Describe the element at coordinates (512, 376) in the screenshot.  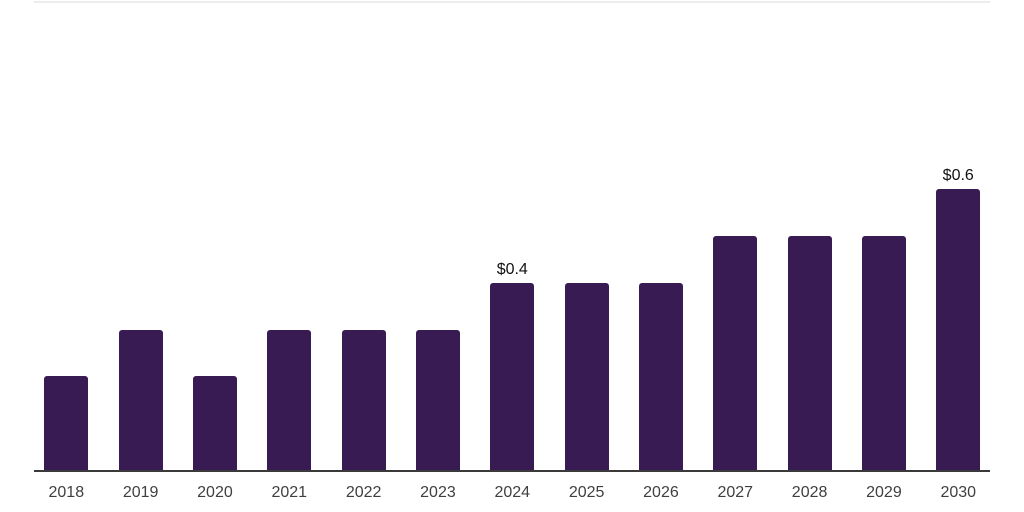
I see `bar-2024` at that location.